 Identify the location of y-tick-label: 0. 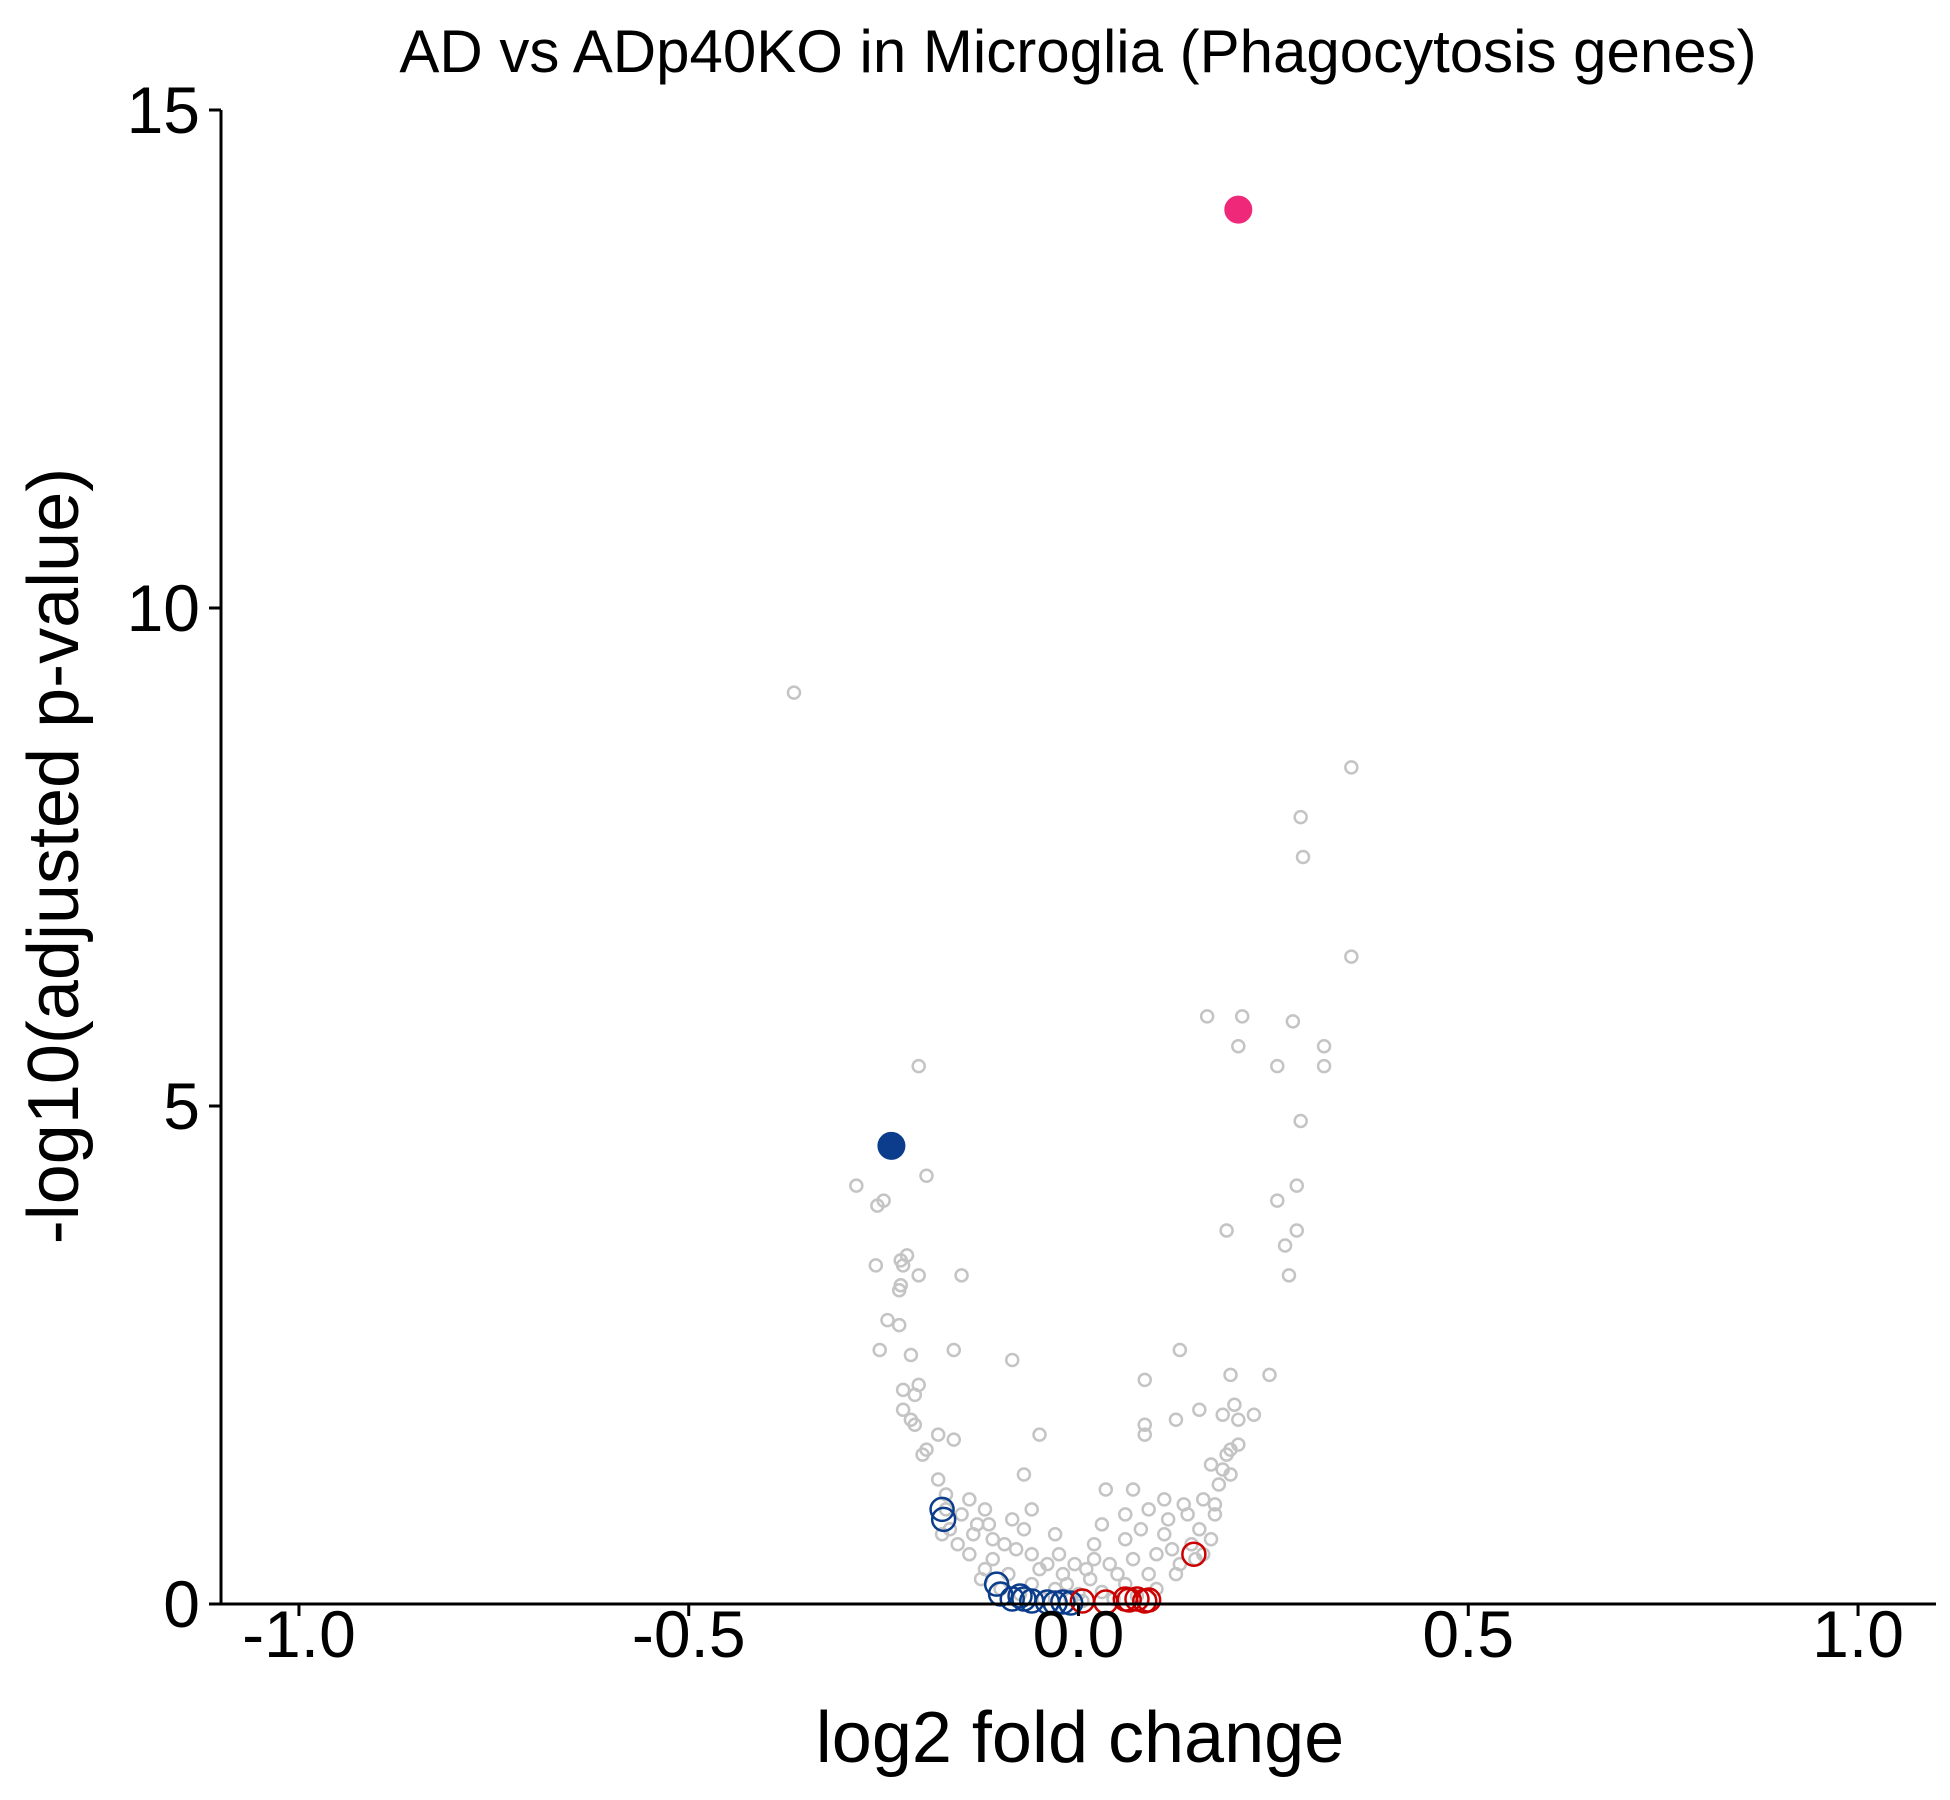
(181, 1604).